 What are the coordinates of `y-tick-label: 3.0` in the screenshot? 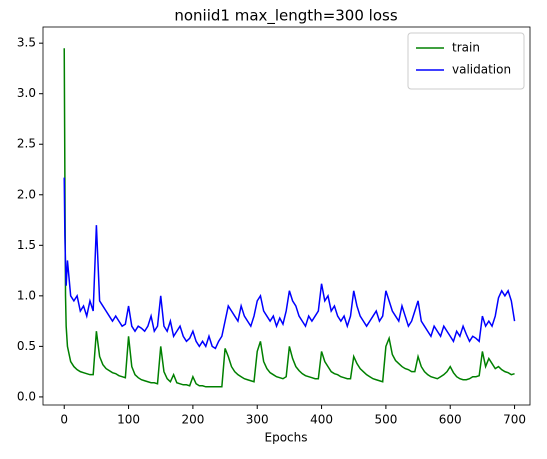 It's located at (26, 93).